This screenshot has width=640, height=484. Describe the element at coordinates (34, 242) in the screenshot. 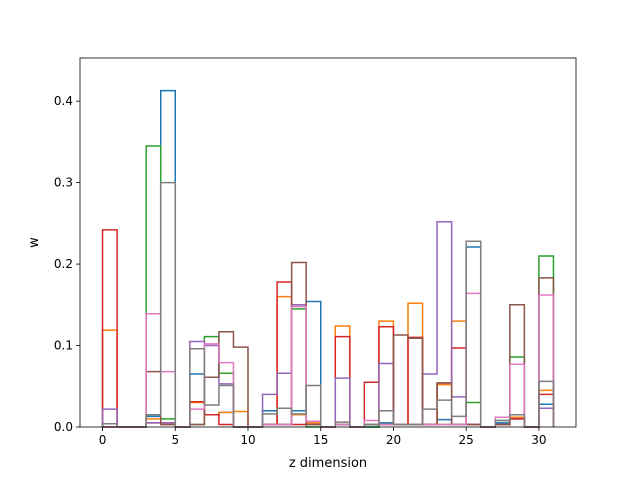

I see `y-axis-label: w` at that location.